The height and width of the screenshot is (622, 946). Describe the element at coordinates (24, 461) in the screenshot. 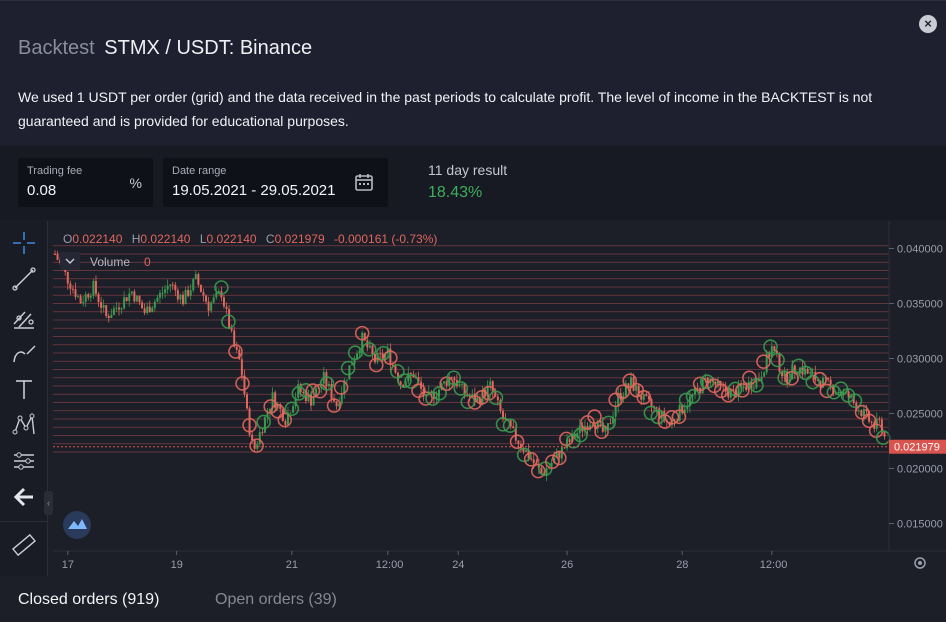

I see `measure-tool` at that location.